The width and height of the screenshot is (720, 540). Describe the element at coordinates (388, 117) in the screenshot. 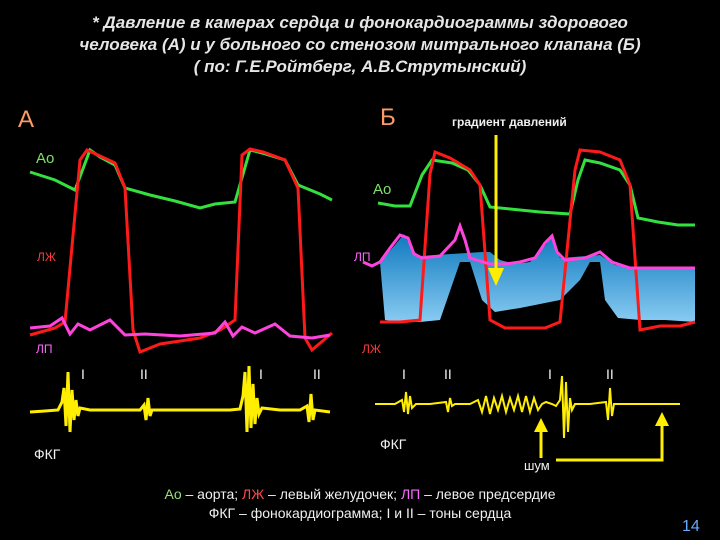

I see `panel-b-letter: Б` at that location.